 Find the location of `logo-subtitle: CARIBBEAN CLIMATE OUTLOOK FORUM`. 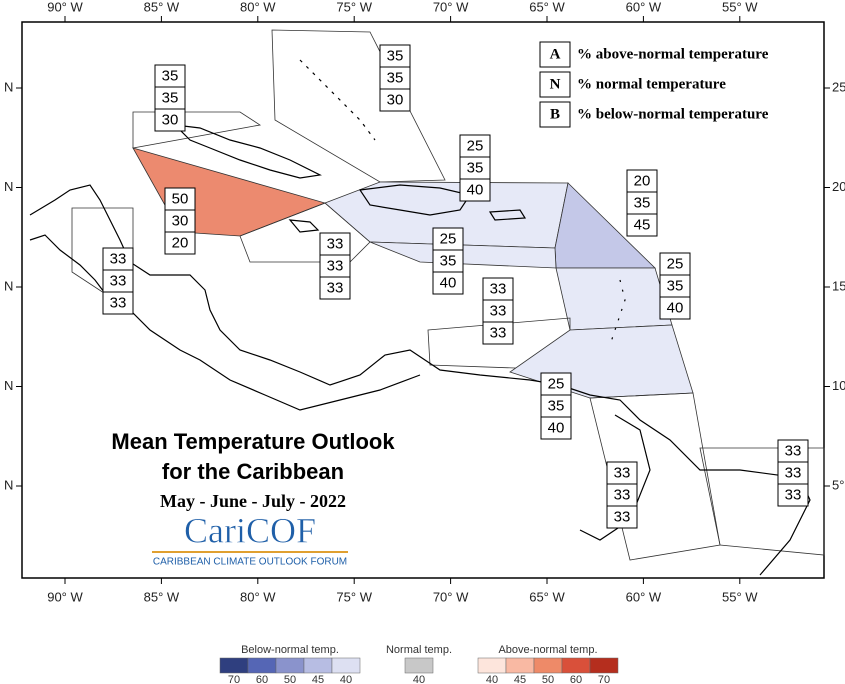

logo-subtitle: CARIBBEAN CLIMATE OUTLOOK FORUM is located at coordinates (250, 562).